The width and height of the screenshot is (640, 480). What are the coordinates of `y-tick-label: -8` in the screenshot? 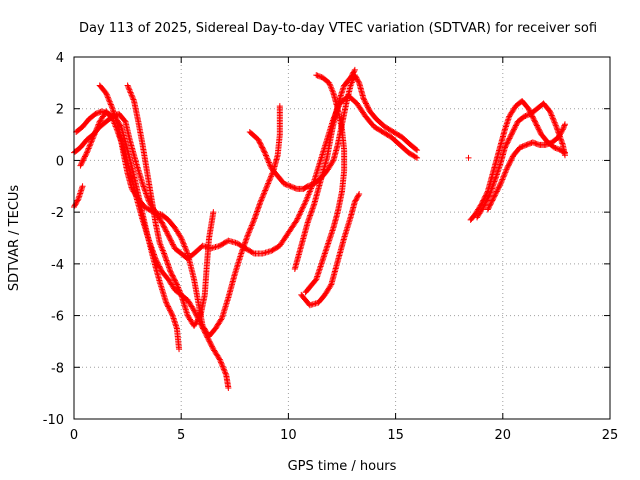 It's located at (57, 368).